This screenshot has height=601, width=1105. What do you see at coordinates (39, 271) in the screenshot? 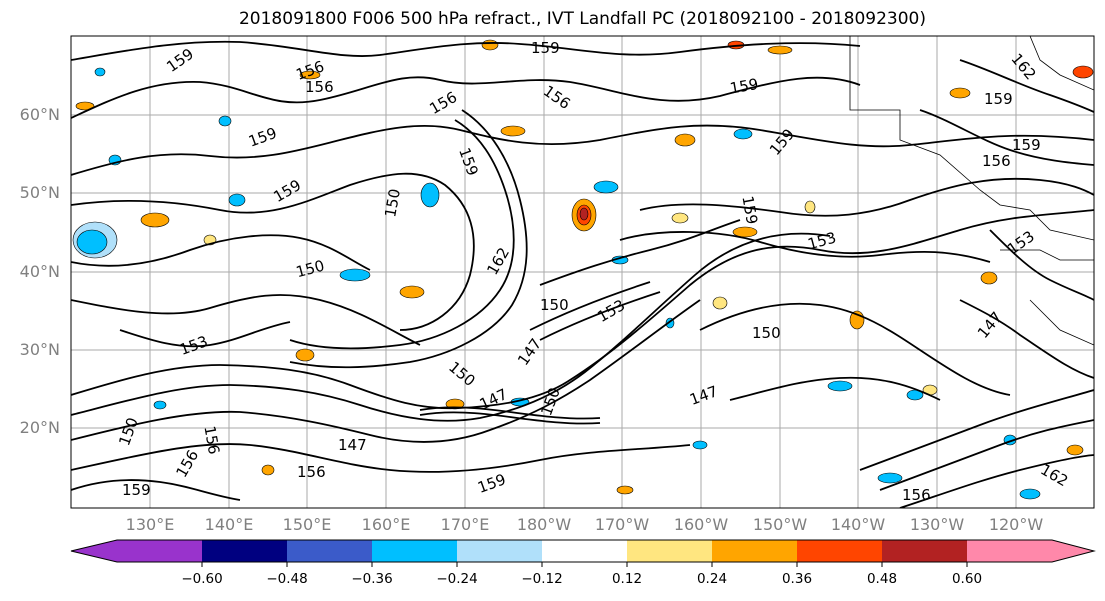
I see `lat-label: 40°N` at bounding box center [39, 271].